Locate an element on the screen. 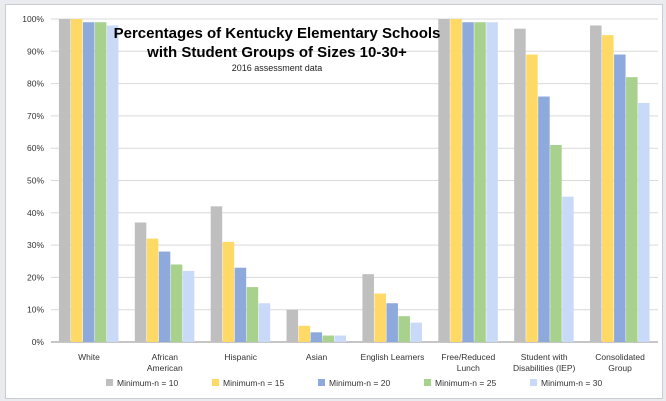  y-axis-ticks: 0% 10% 20% 30% 40% 50% 60% 70% 80% 90% 100% is located at coordinates (33, 180).